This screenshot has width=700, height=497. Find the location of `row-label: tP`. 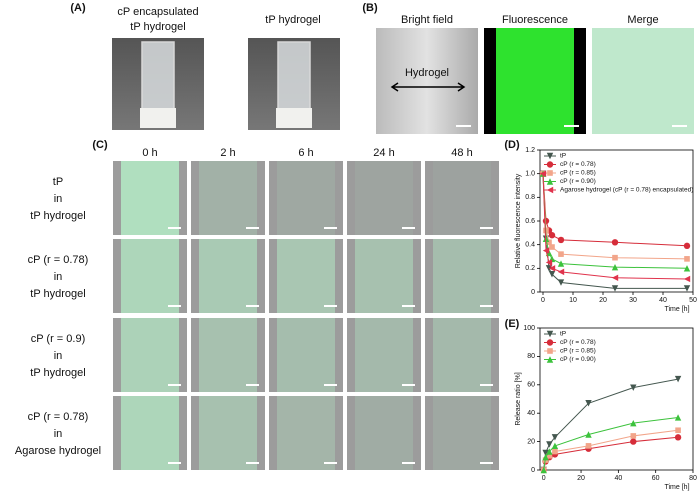

row-label: tP is located at coordinates (58, 182).